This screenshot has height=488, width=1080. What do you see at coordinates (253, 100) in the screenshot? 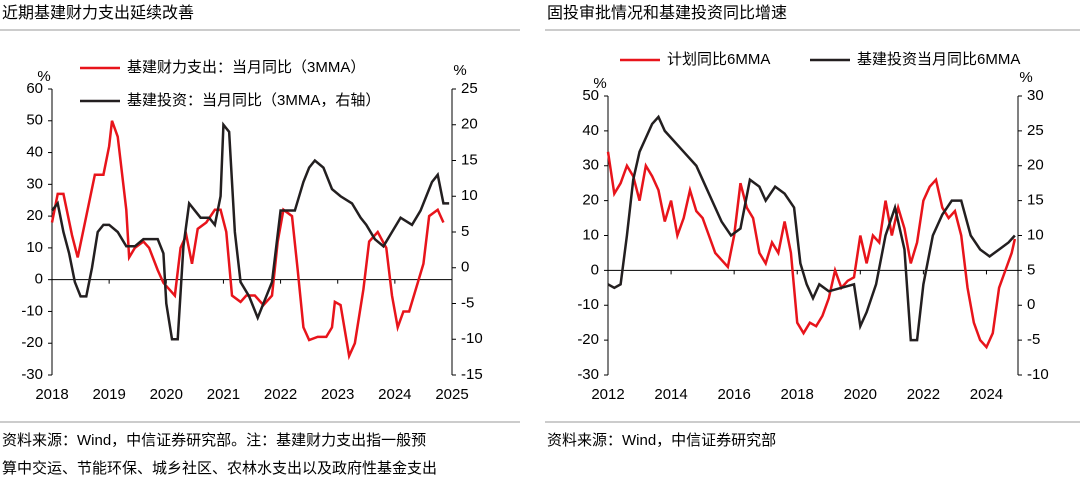
I see `legend-label: 基建投资：当月同比（3MMA，右轴）` at bounding box center [253, 100].